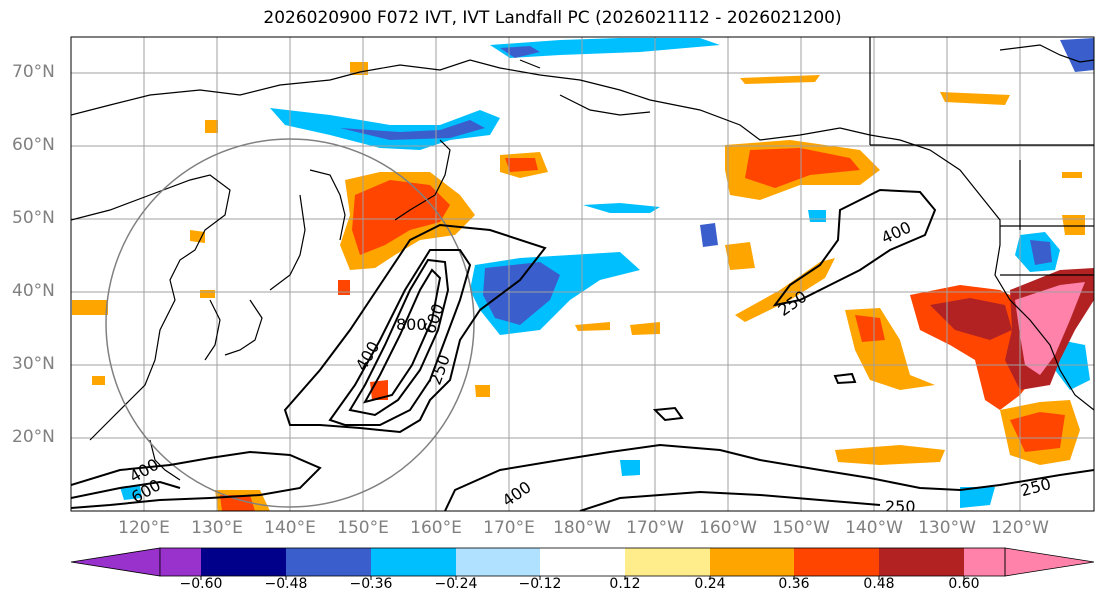 The image size is (1105, 604). I want to click on colorbar-tick-label: −0.60, so click(201, 584).